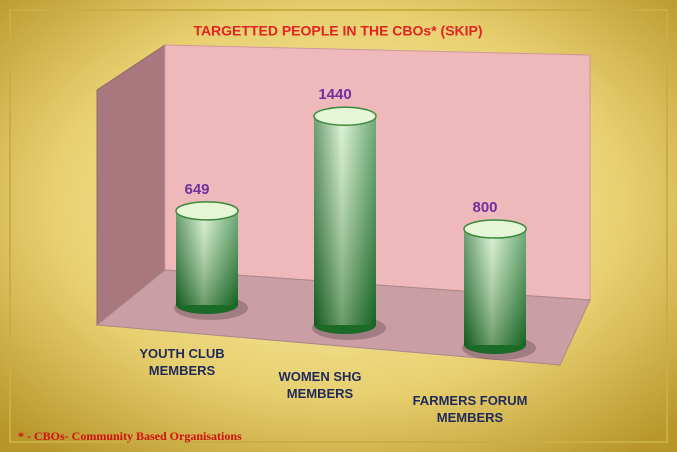 This screenshot has height=452, width=677. Describe the element at coordinates (485, 207) in the screenshot. I see `value-label: 800` at that location.